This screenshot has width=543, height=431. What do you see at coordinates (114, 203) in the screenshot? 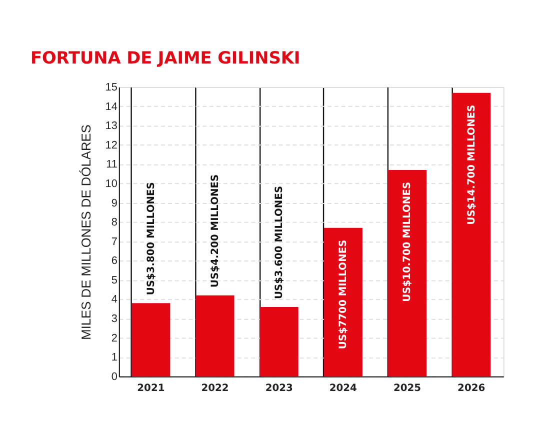
I see `y-tick-label: 9` at bounding box center [114, 203].